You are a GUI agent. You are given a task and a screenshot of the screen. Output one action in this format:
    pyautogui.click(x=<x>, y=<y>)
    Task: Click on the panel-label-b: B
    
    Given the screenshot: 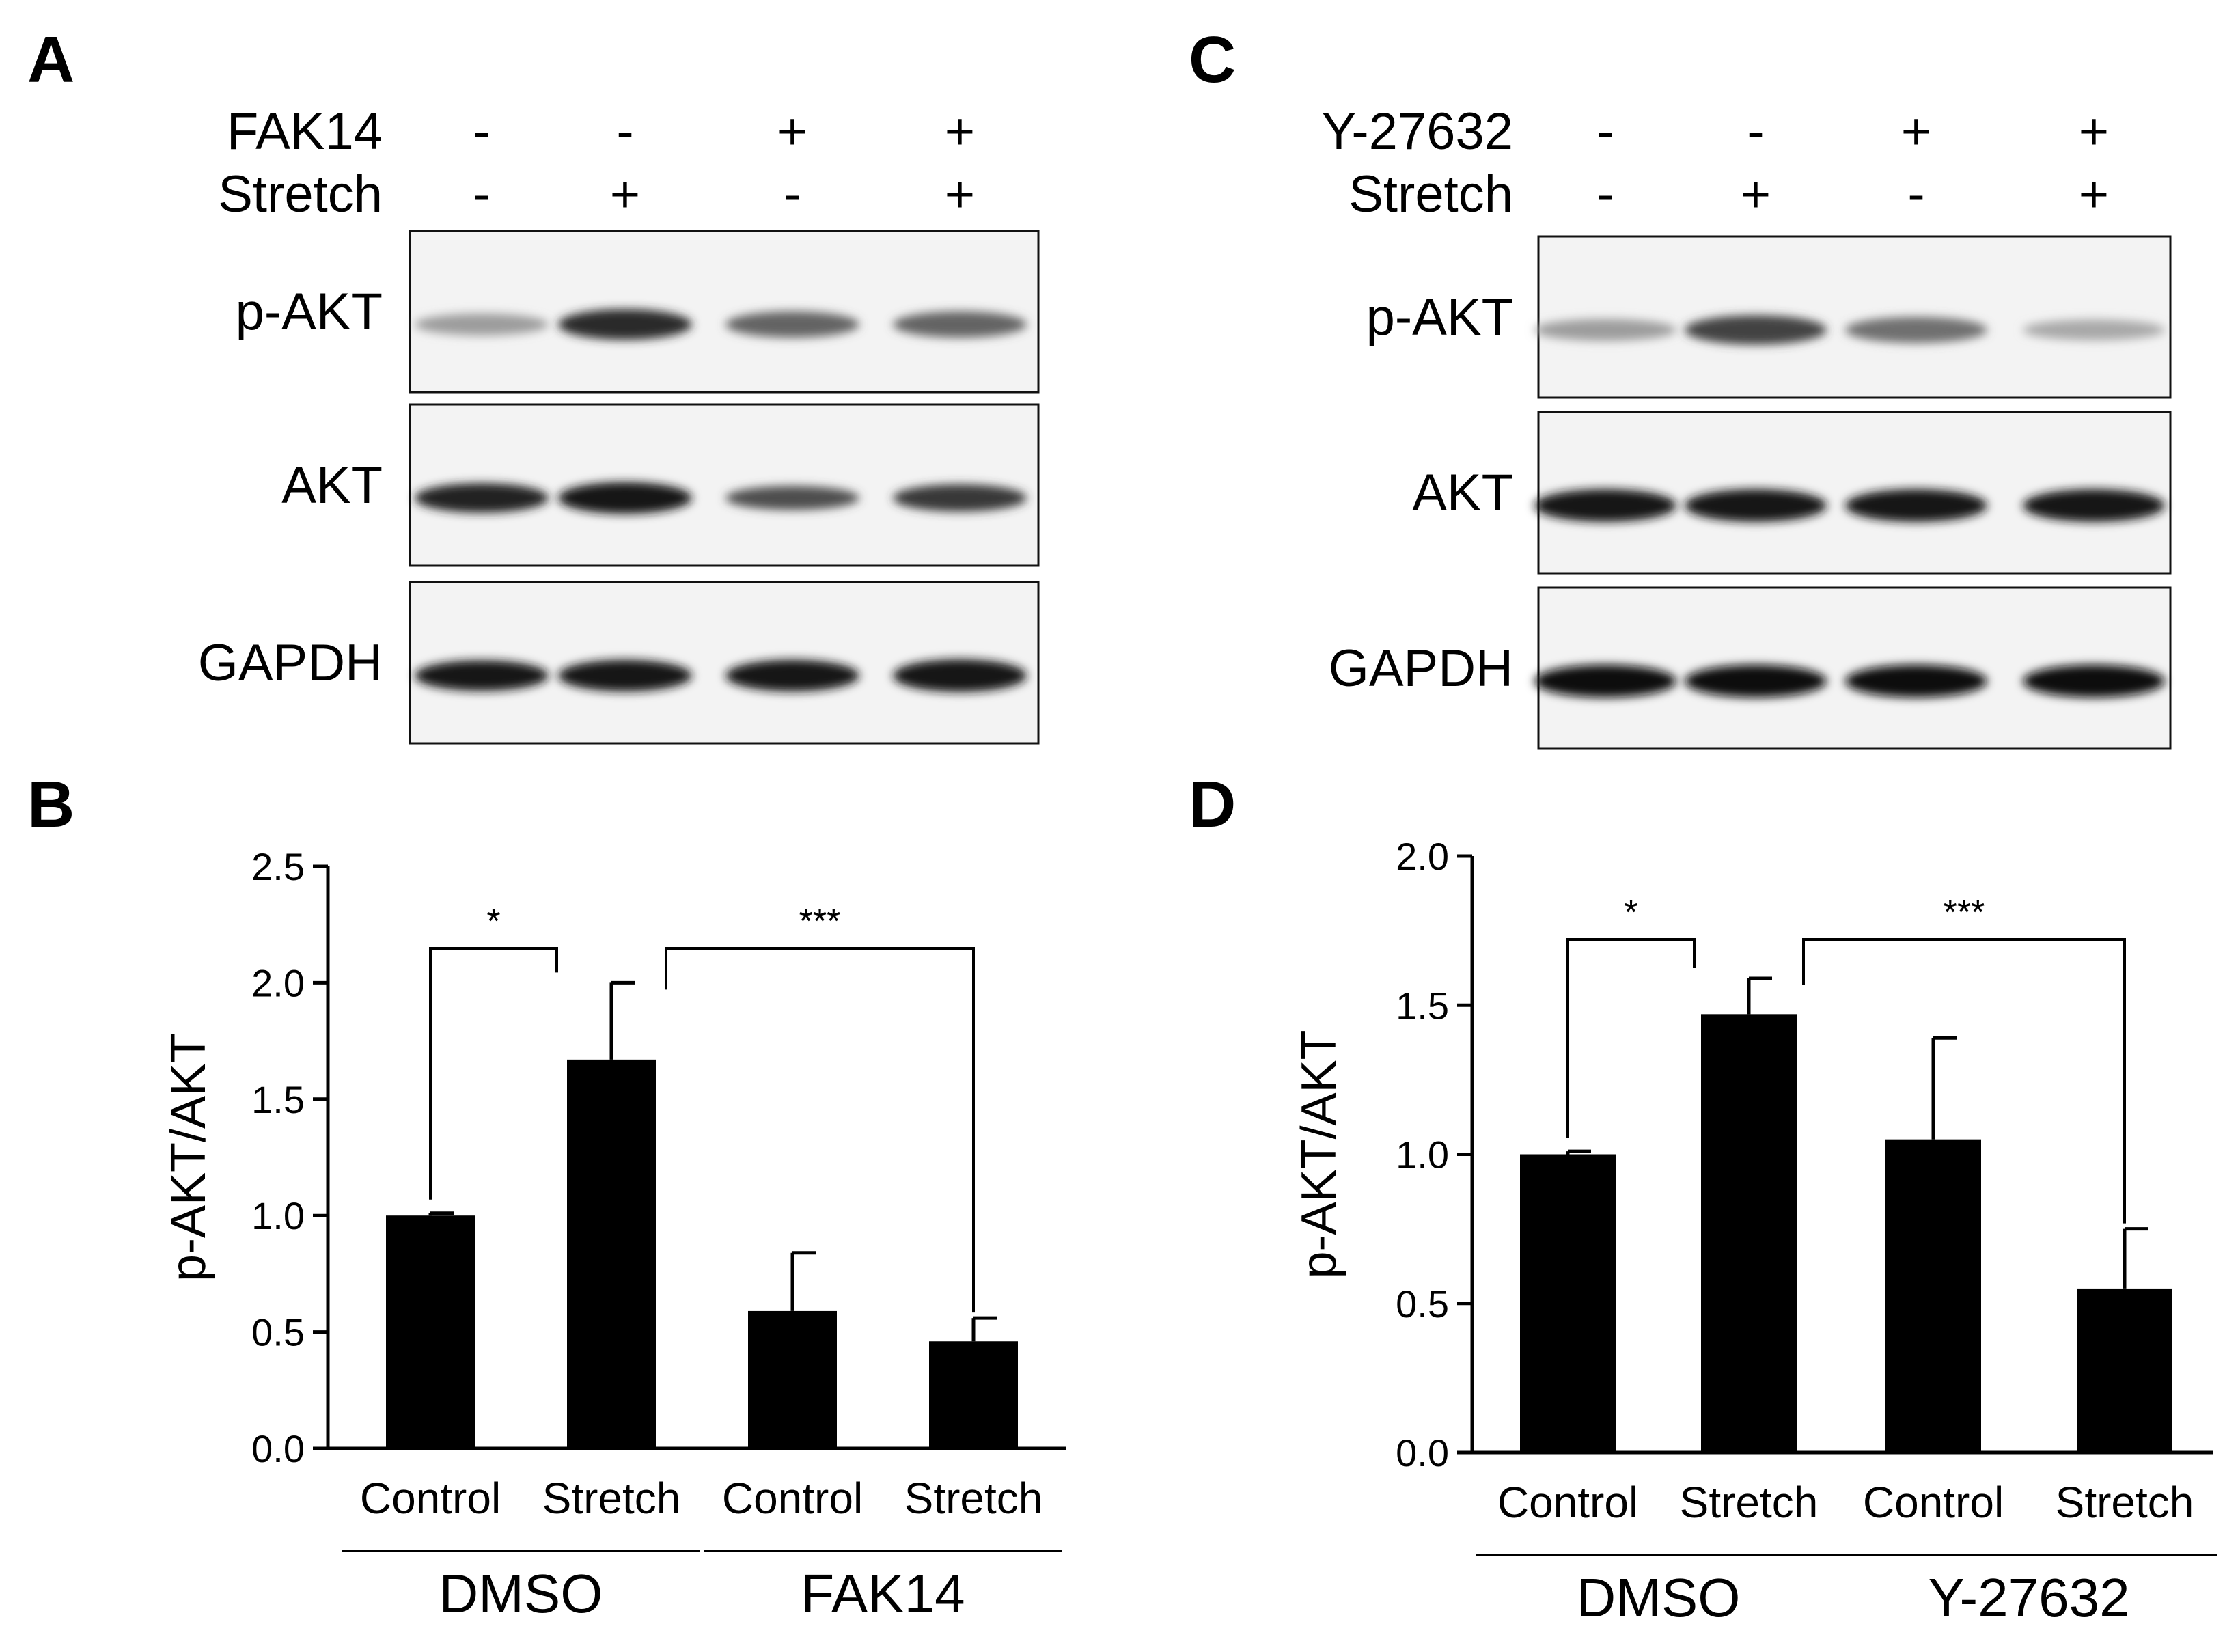 What is the action you would take?
    pyautogui.click(x=51, y=805)
    